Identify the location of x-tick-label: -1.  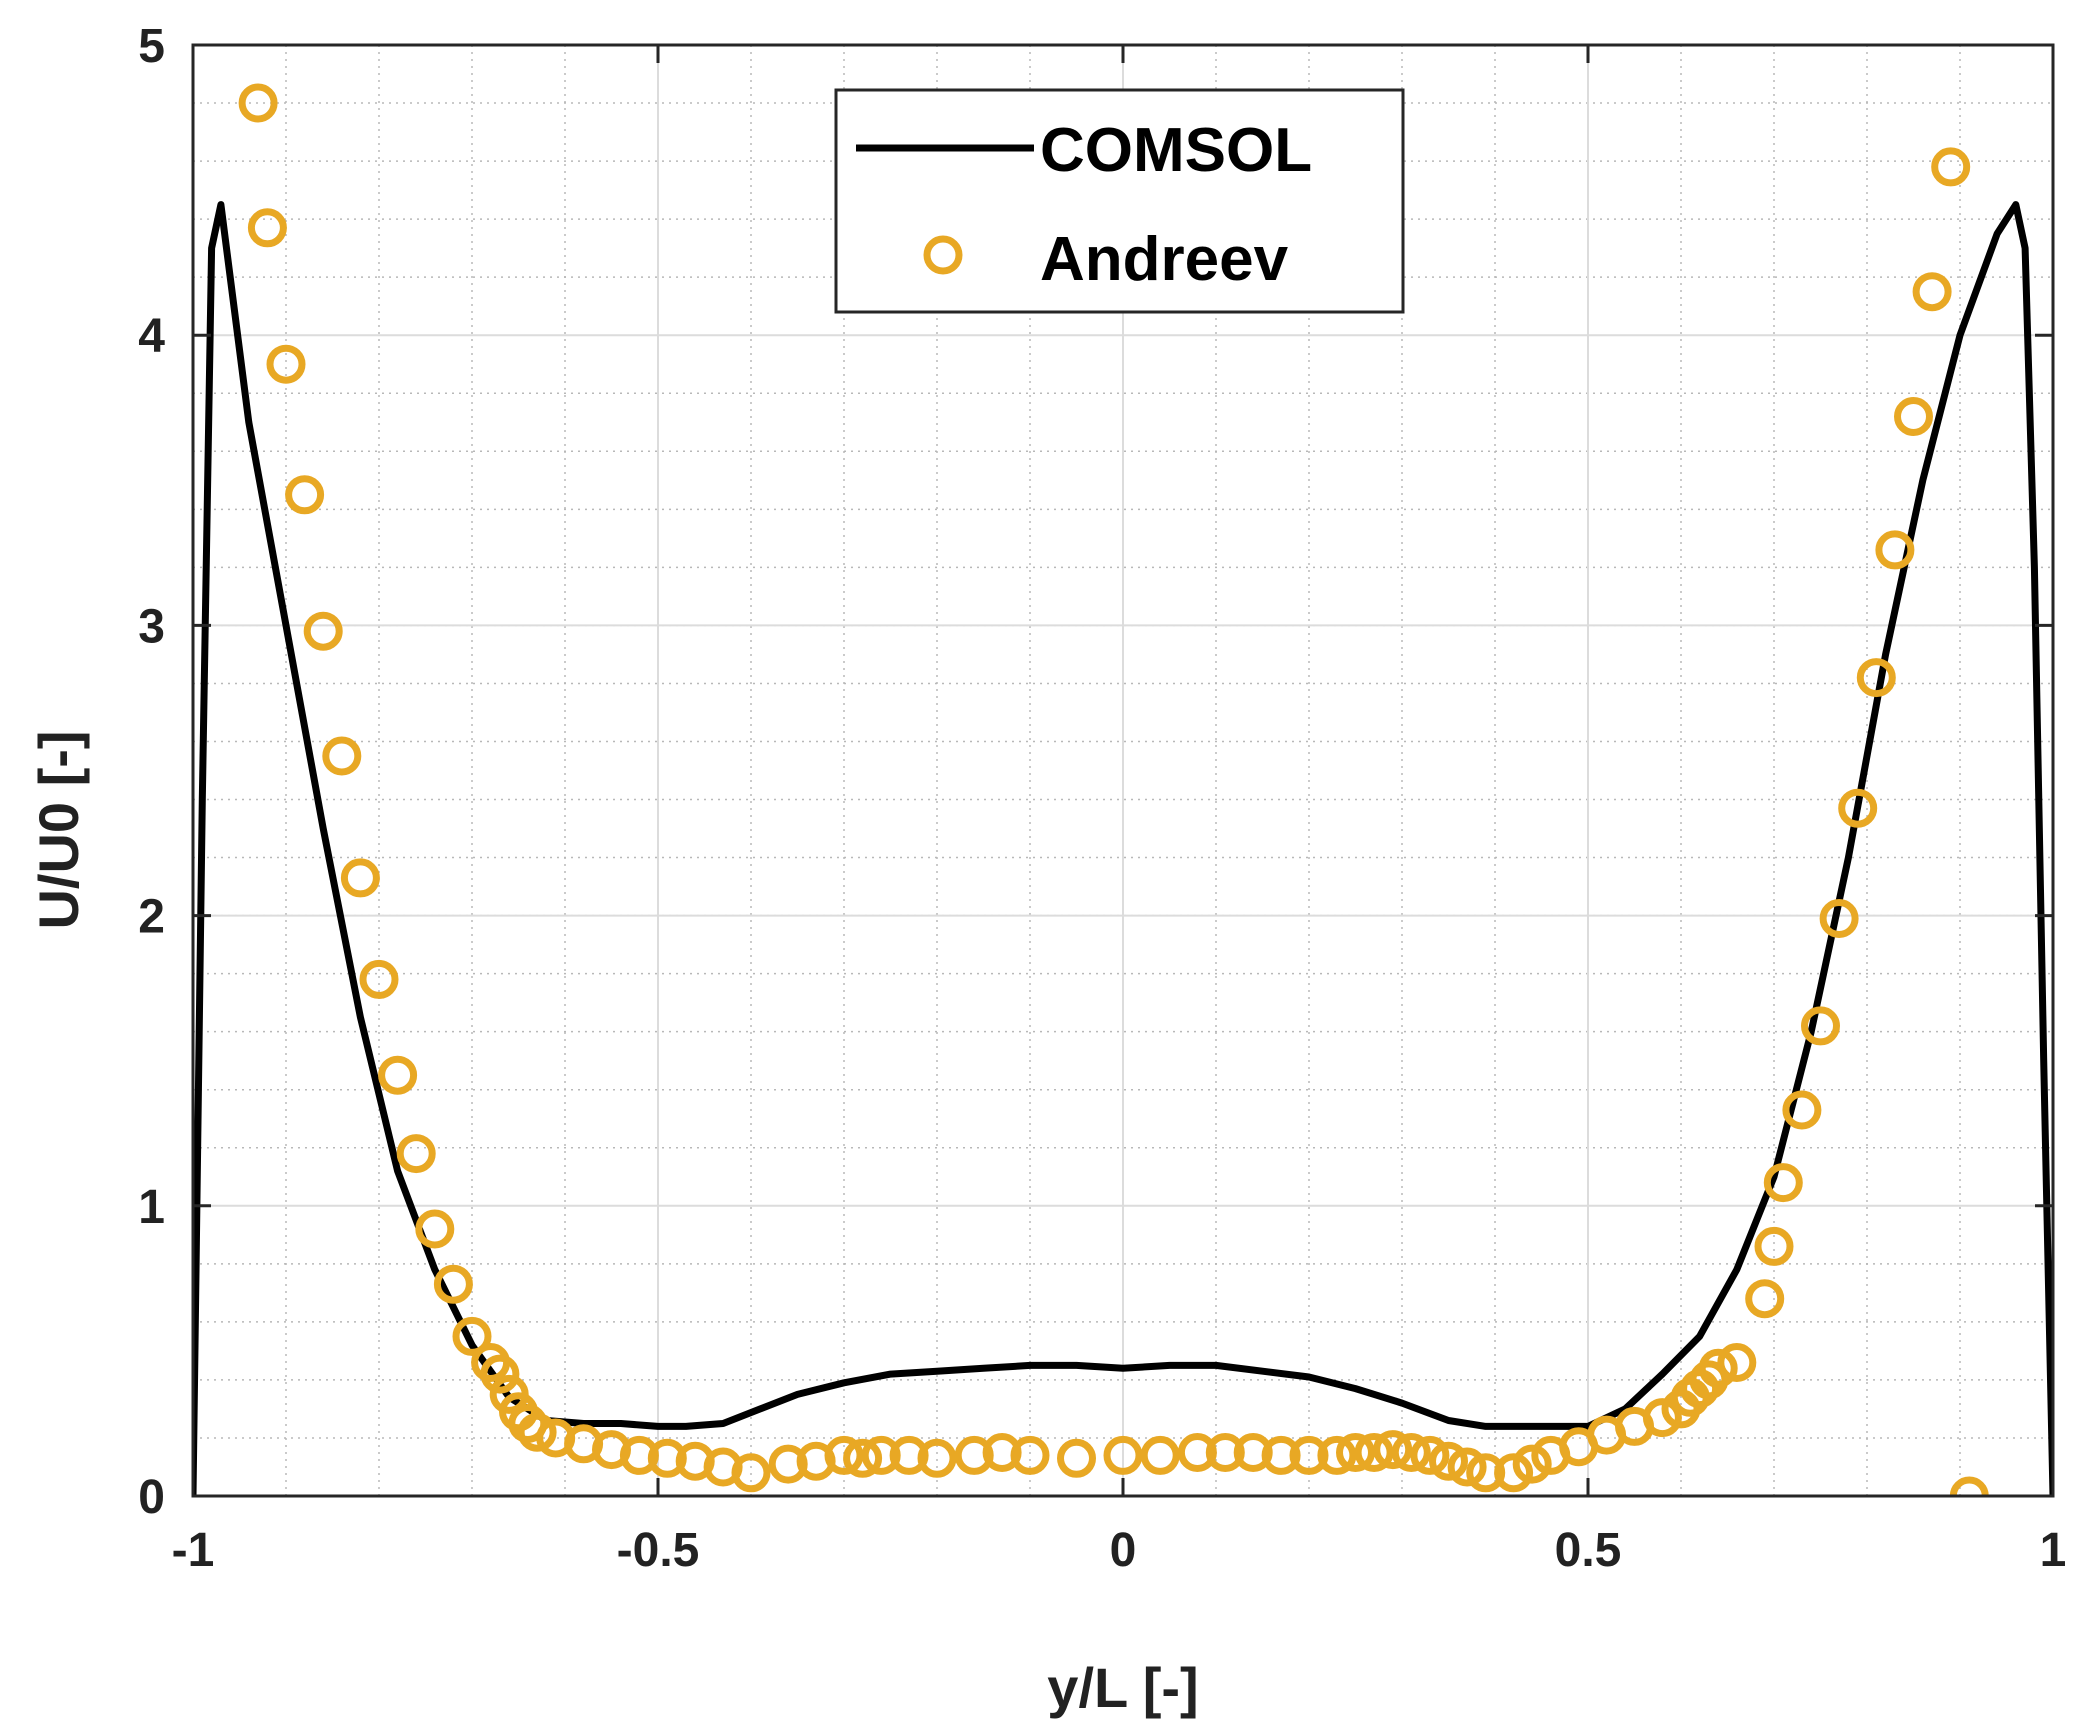
(193, 1550).